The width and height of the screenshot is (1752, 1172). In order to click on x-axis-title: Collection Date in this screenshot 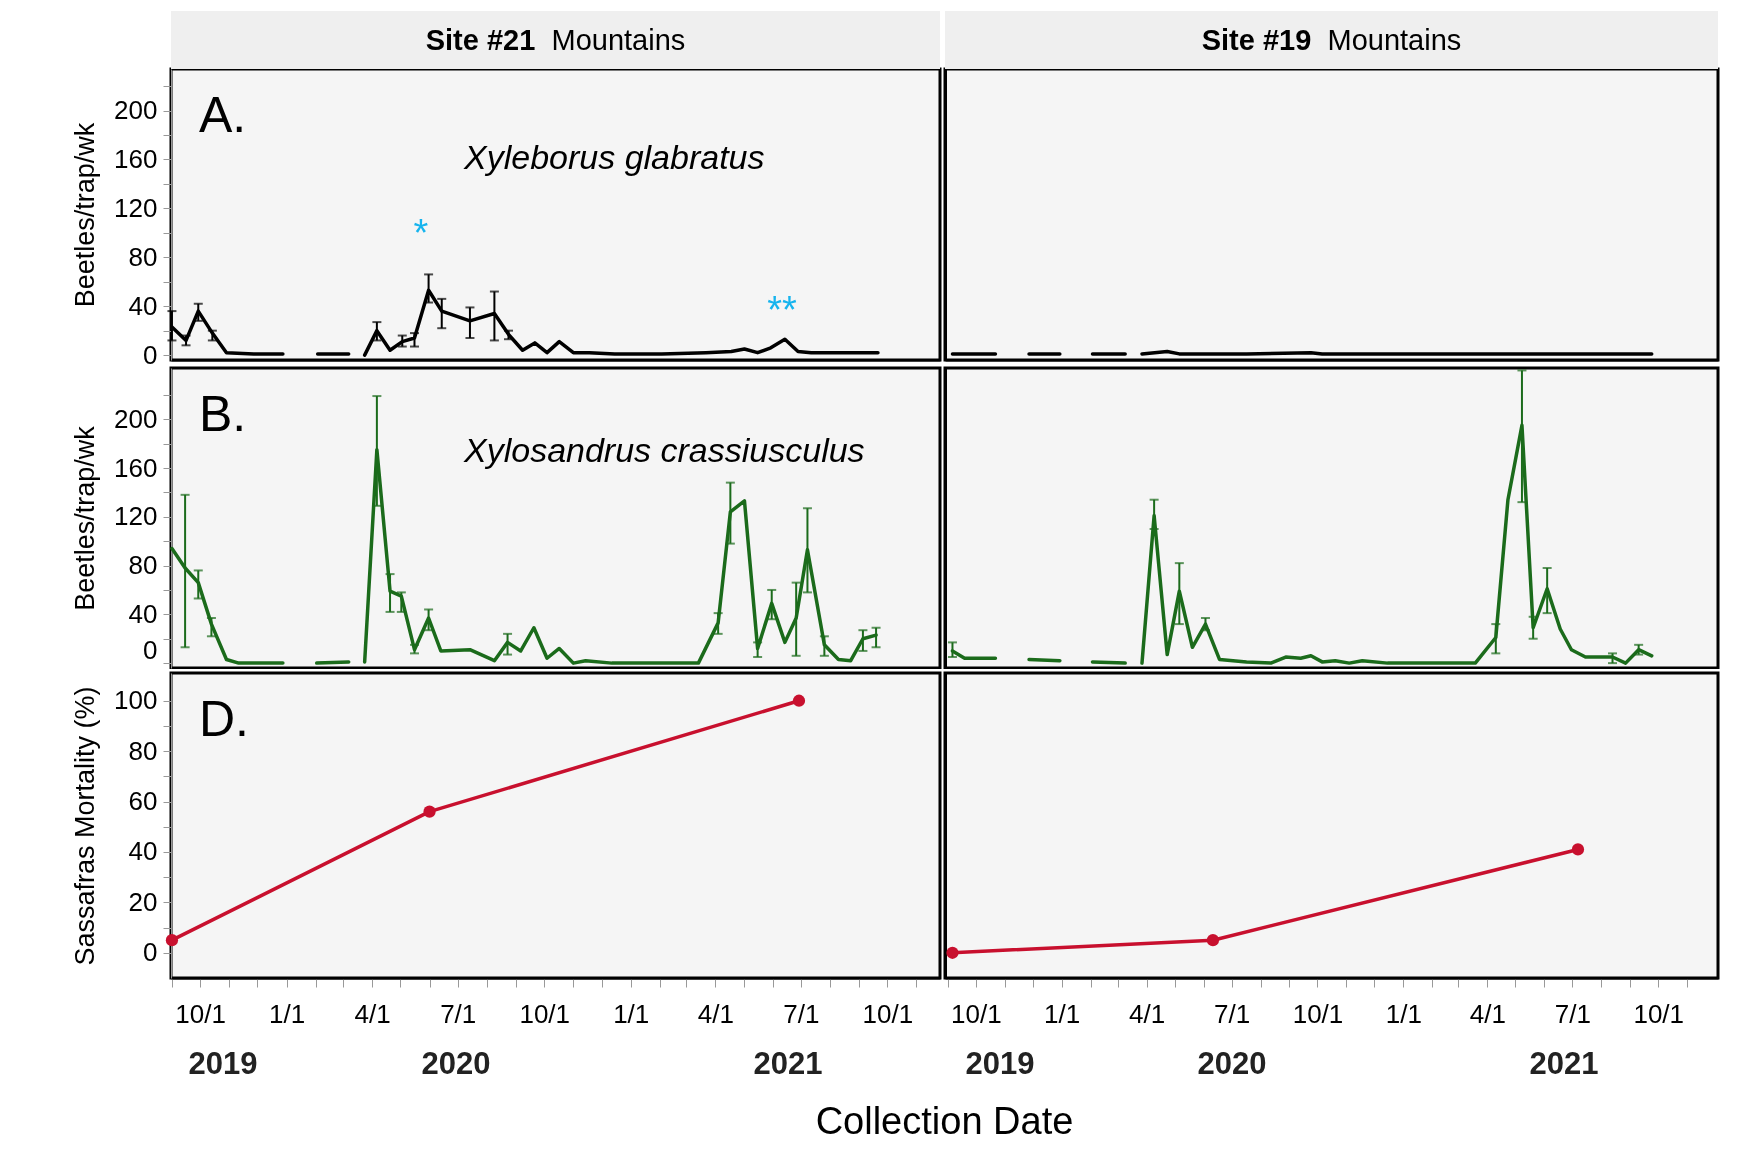, I will do `click(944, 1121)`.